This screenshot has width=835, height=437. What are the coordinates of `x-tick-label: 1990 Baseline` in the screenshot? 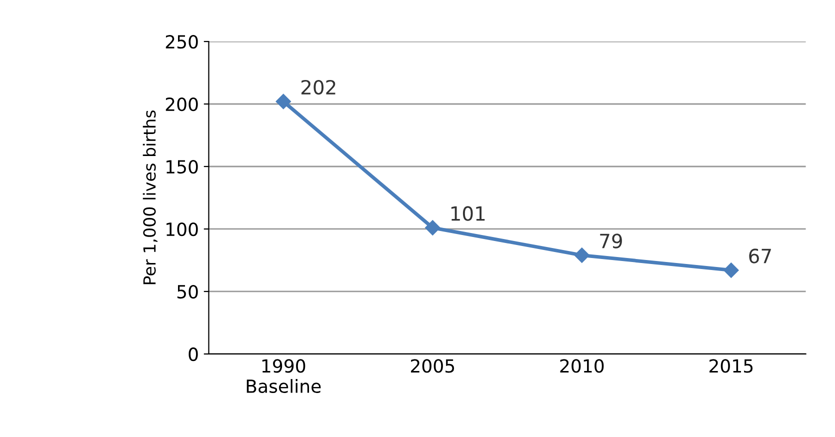 It's located at (283, 376).